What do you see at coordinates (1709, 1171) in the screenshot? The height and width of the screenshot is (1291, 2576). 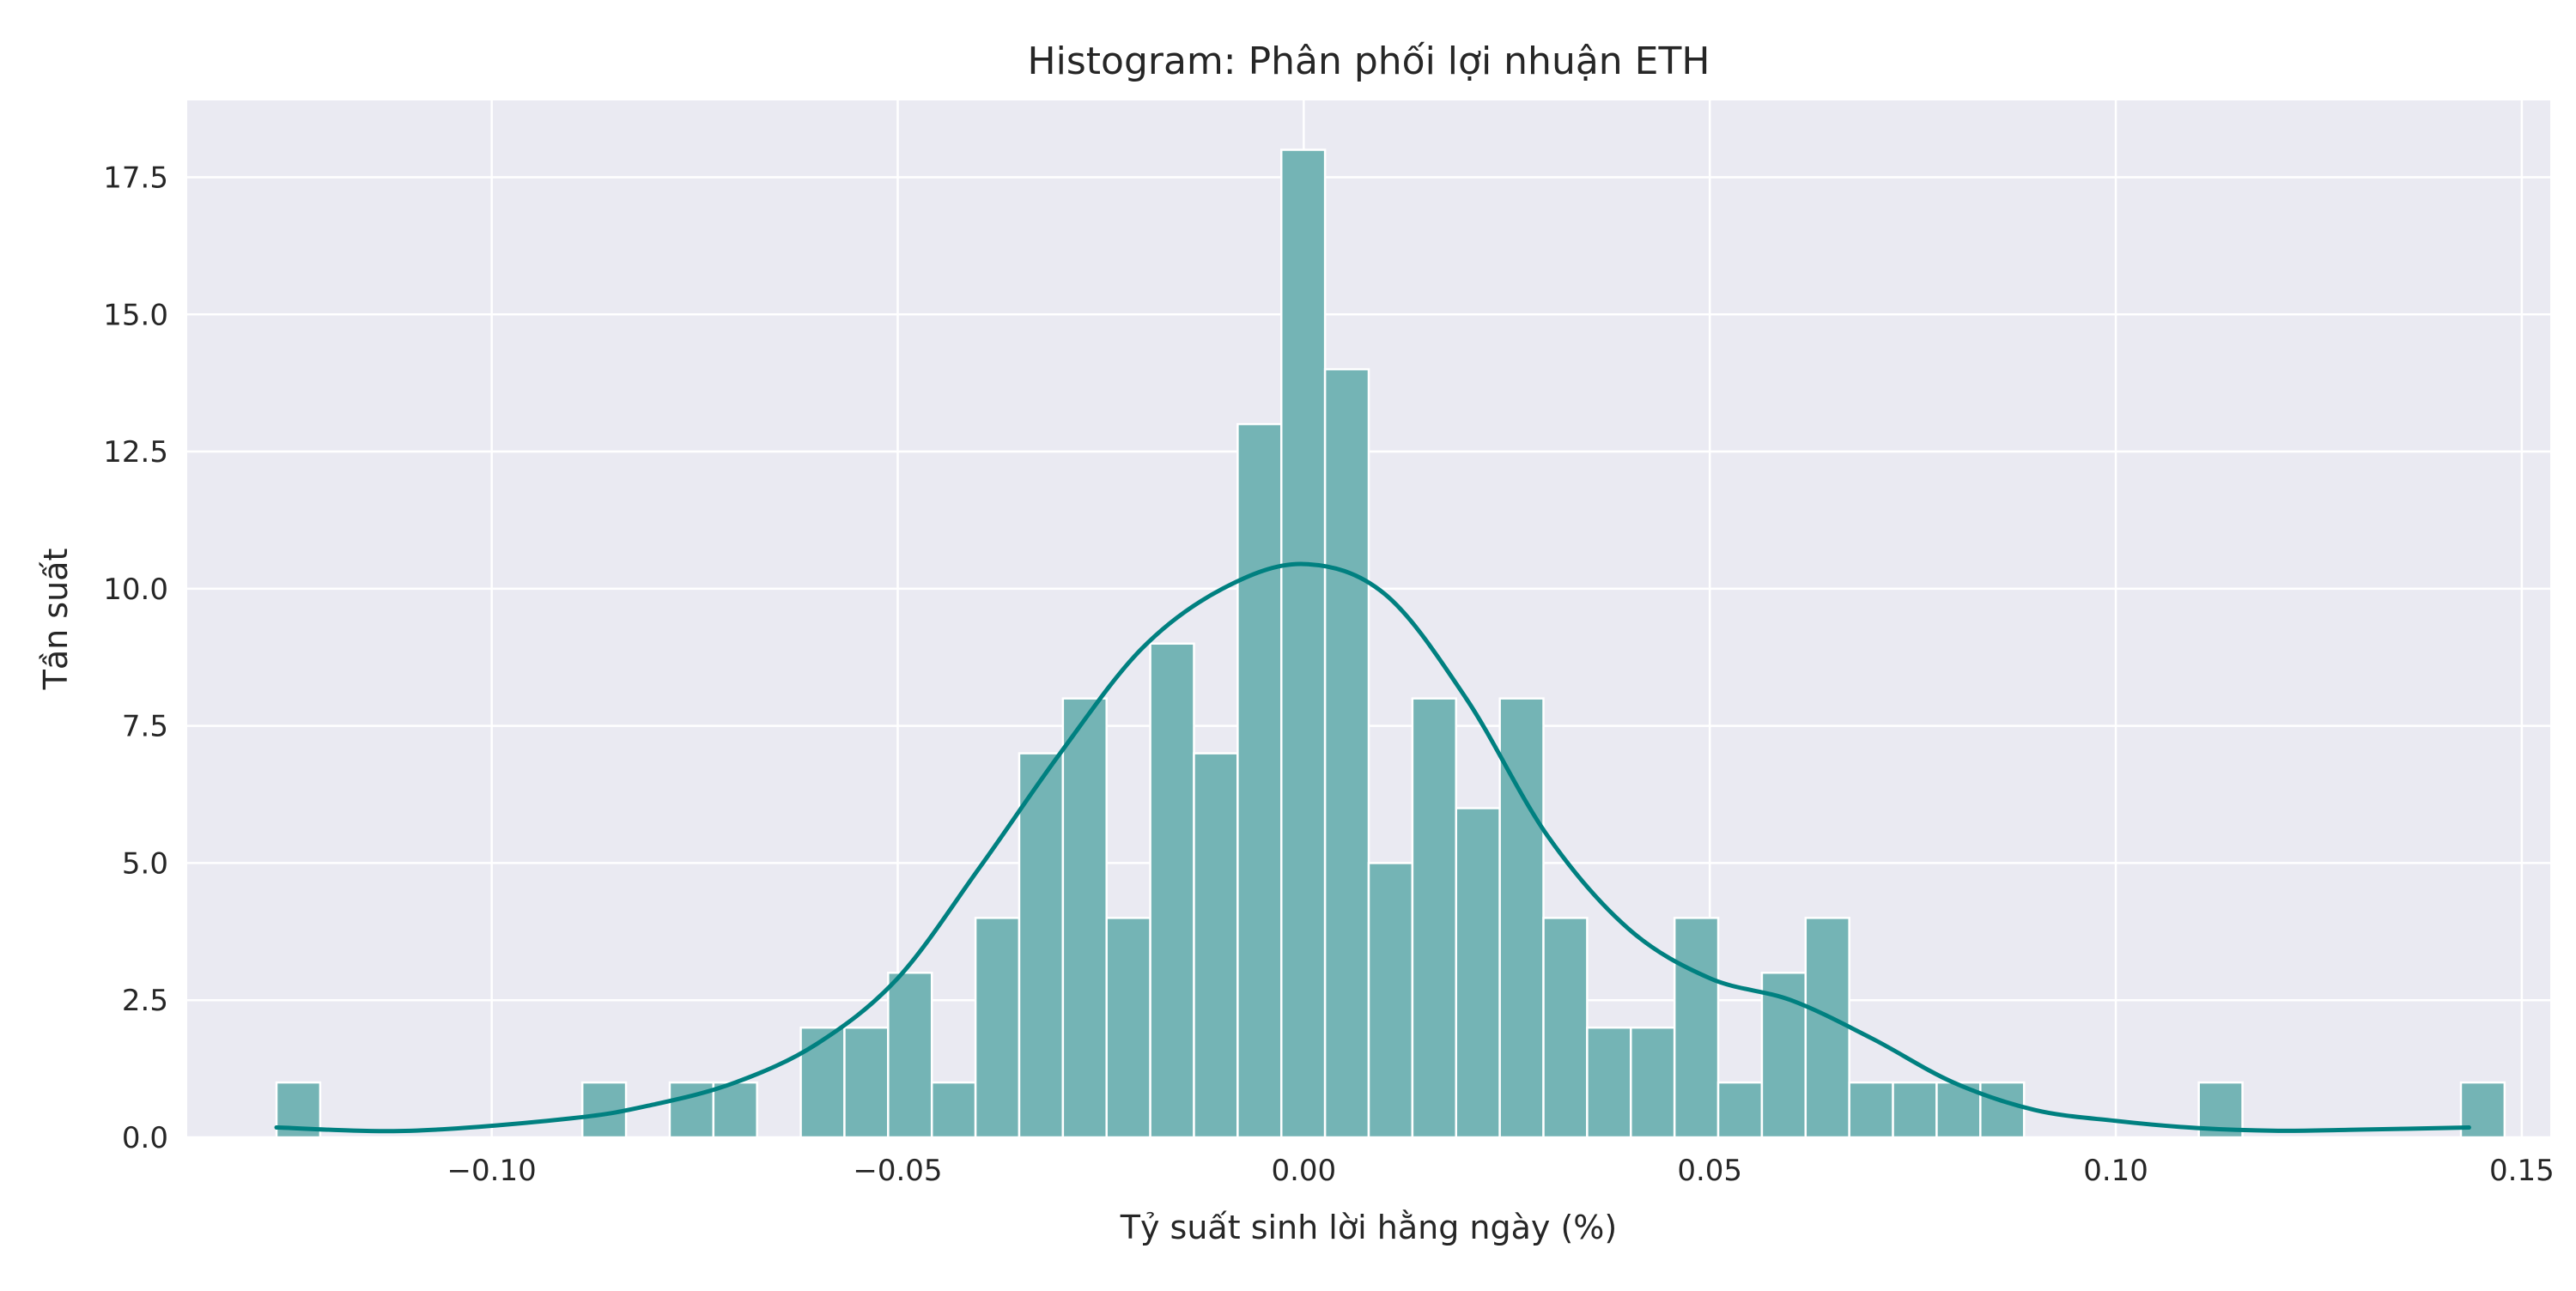 I see `x-tick-label: 0.05` at bounding box center [1709, 1171].